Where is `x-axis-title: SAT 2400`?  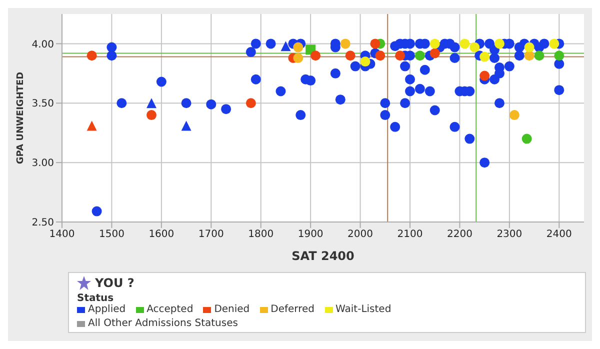
x-axis-title: SAT 2400 is located at coordinates (323, 256).